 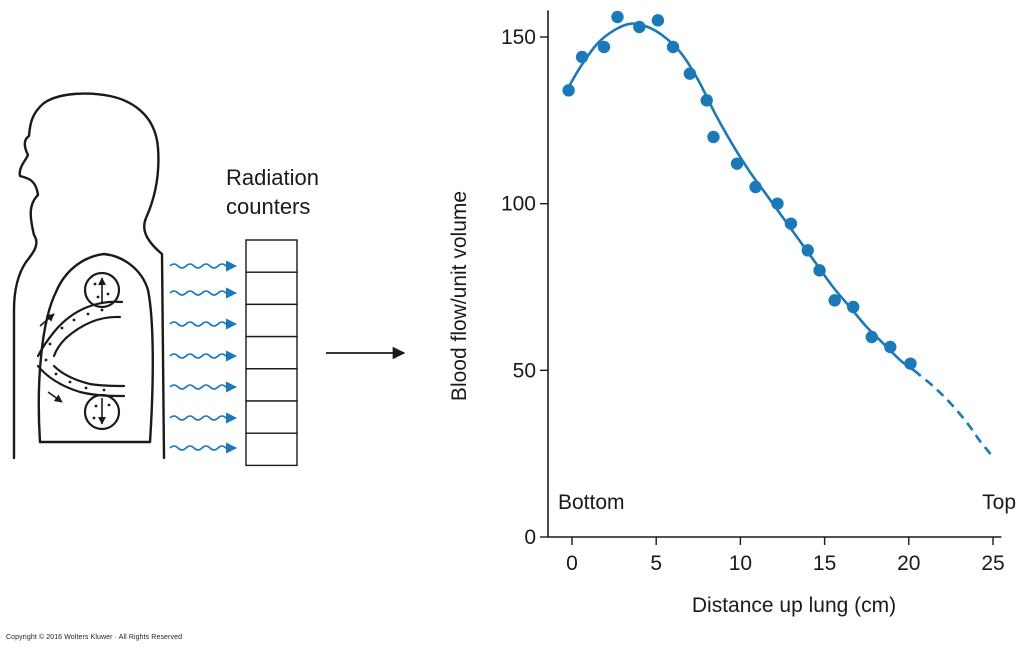 What do you see at coordinates (740, 563) in the screenshot?
I see `x-tick-label: 10` at bounding box center [740, 563].